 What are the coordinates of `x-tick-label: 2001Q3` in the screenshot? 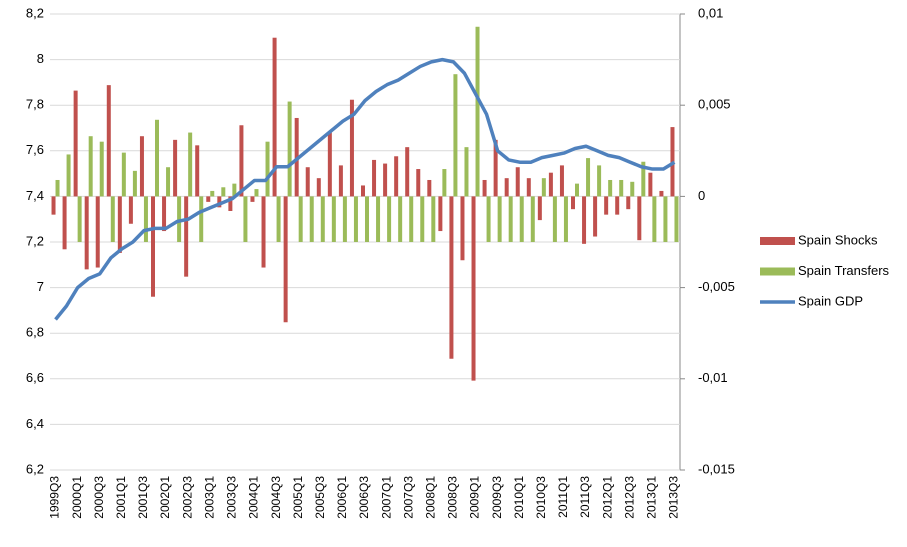 It's located at (143, 497).